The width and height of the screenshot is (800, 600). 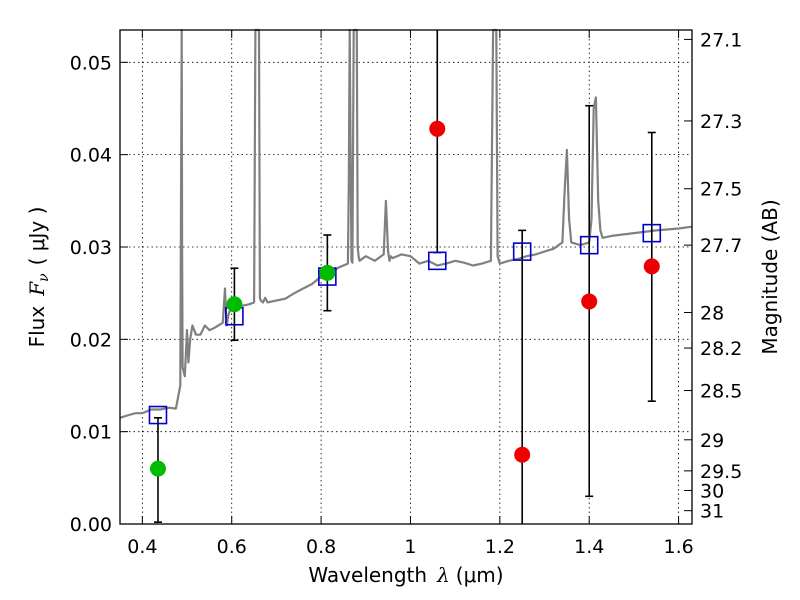 What do you see at coordinates (37, 289) in the screenshot?
I see `y-axis-symbol: F` at bounding box center [37, 289].